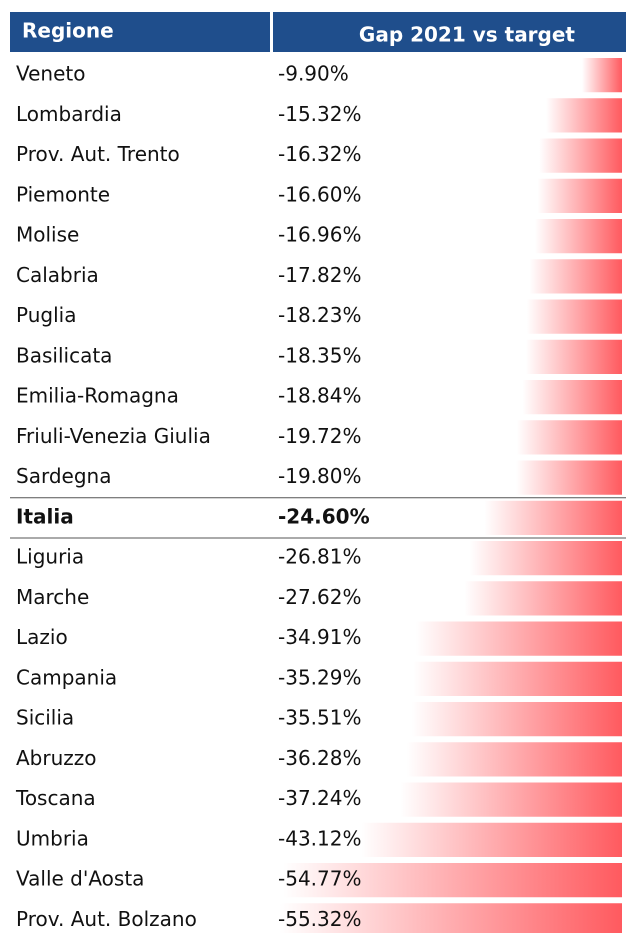 The image size is (637, 933). What do you see at coordinates (46, 315) in the screenshot?
I see `region-label: Puglia` at bounding box center [46, 315].